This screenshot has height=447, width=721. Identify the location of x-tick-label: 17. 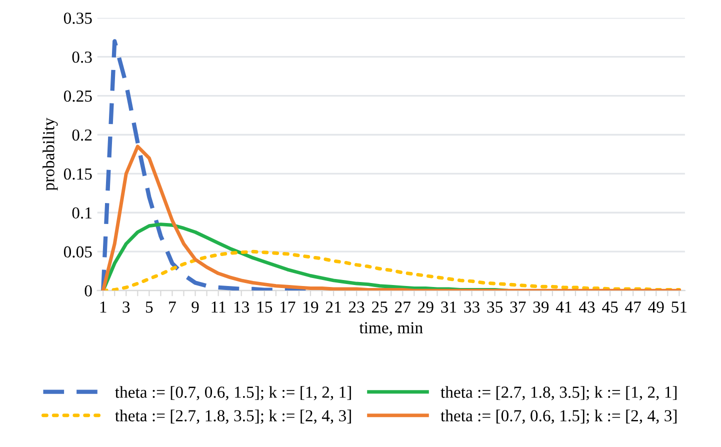
(288, 307).